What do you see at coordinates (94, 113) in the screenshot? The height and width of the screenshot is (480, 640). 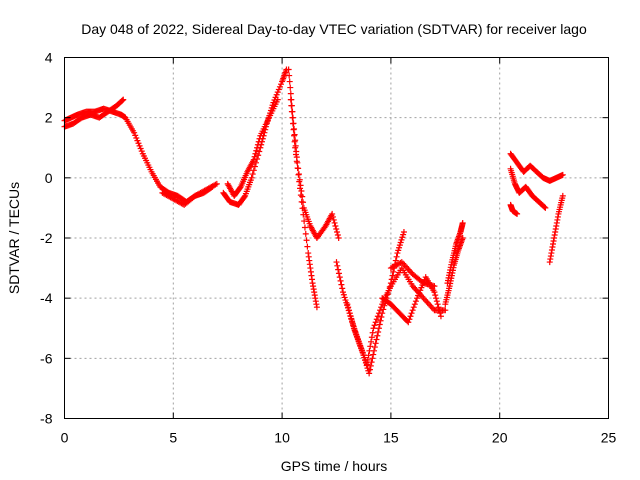 I see `series-s2` at bounding box center [94, 113].